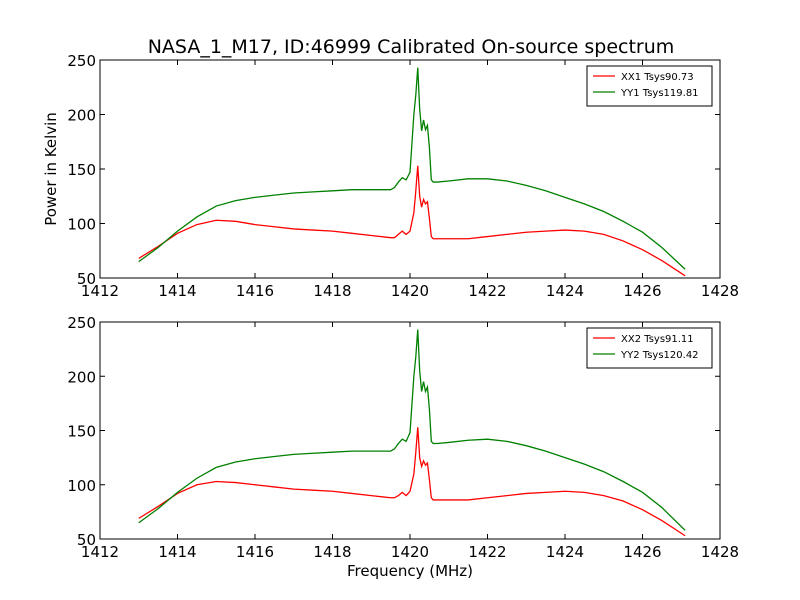 Image resolution: width=800 pixels, height=600 pixels. Describe the element at coordinates (410, 571) in the screenshot. I see `x-axis-label: Frequency (MHz)` at that location.